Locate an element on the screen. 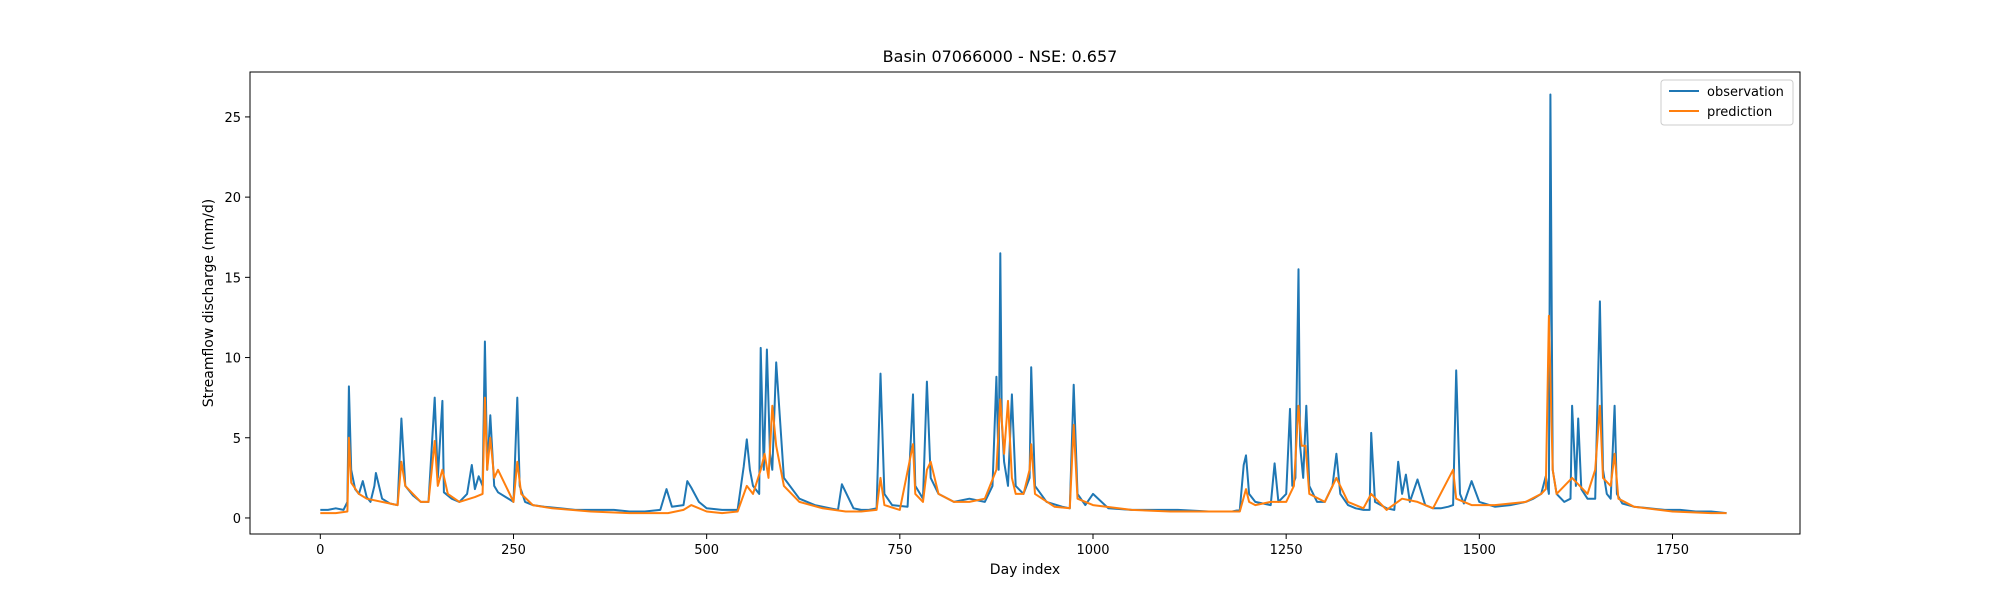 The height and width of the screenshot is (600, 2000). y-tick-label: 5 is located at coordinates (237, 439).